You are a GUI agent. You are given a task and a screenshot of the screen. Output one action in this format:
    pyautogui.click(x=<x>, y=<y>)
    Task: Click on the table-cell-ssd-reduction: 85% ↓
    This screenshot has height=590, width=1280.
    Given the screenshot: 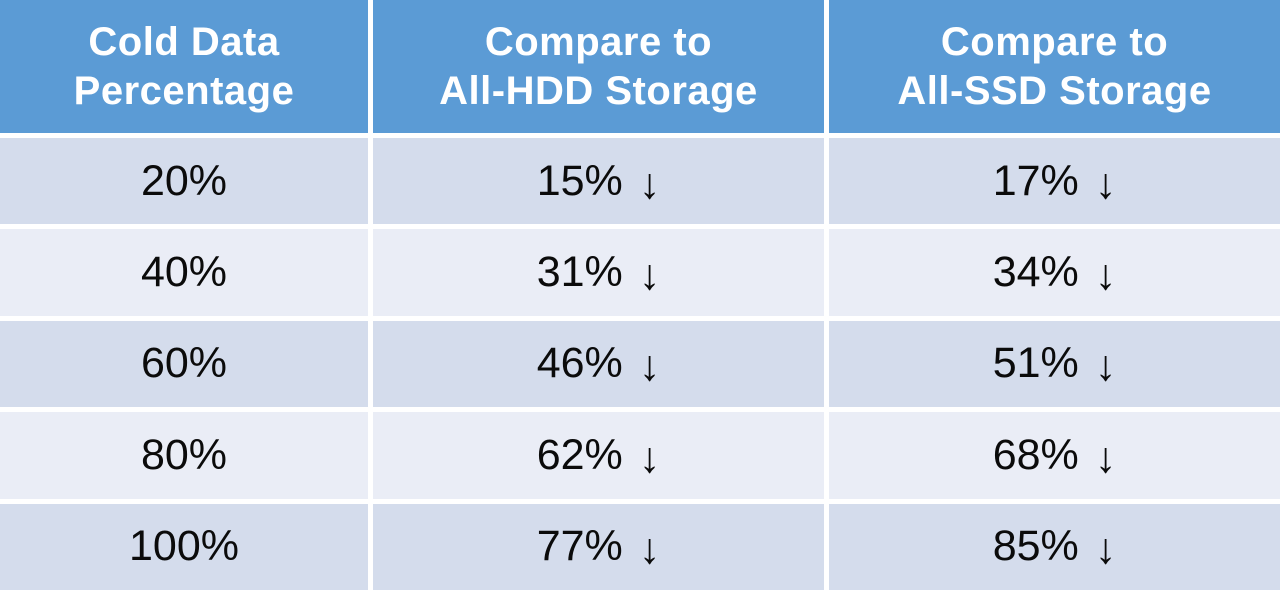 What is the action you would take?
    pyautogui.click(x=1054, y=546)
    